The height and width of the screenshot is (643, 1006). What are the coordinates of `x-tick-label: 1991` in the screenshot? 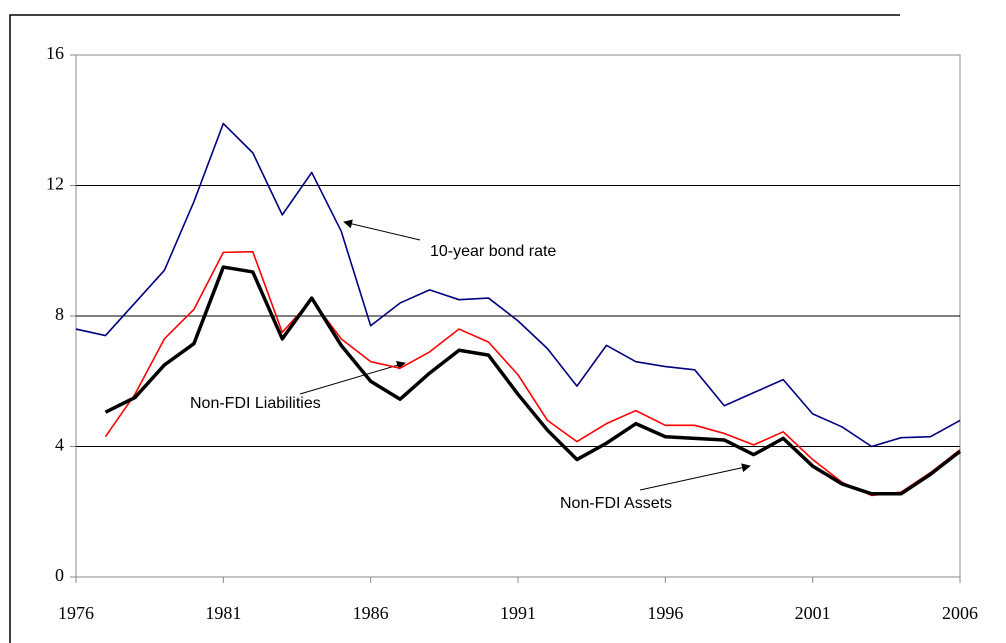 It's located at (518, 613).